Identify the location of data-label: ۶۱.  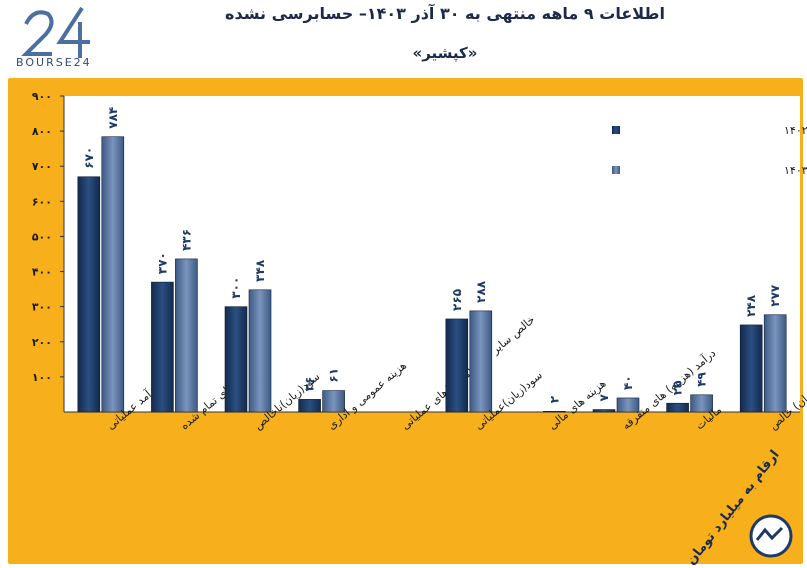
(334, 375).